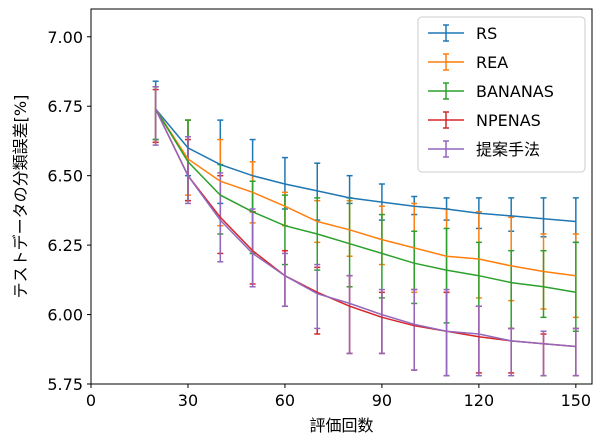  What do you see at coordinates (65, 106) in the screenshot?
I see `y-tick-label: 6.75` at bounding box center [65, 106].